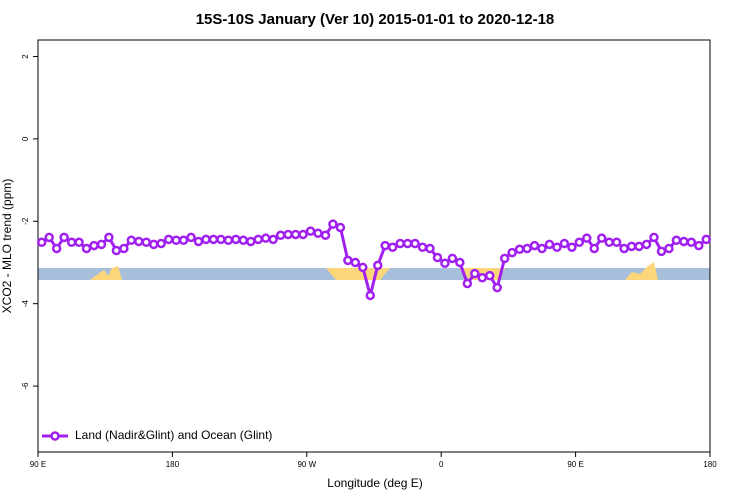 Image resolution: width=750 pixels, height=500 pixels. Describe the element at coordinates (25, 386) in the screenshot. I see `y-tick-label: -6` at that location.